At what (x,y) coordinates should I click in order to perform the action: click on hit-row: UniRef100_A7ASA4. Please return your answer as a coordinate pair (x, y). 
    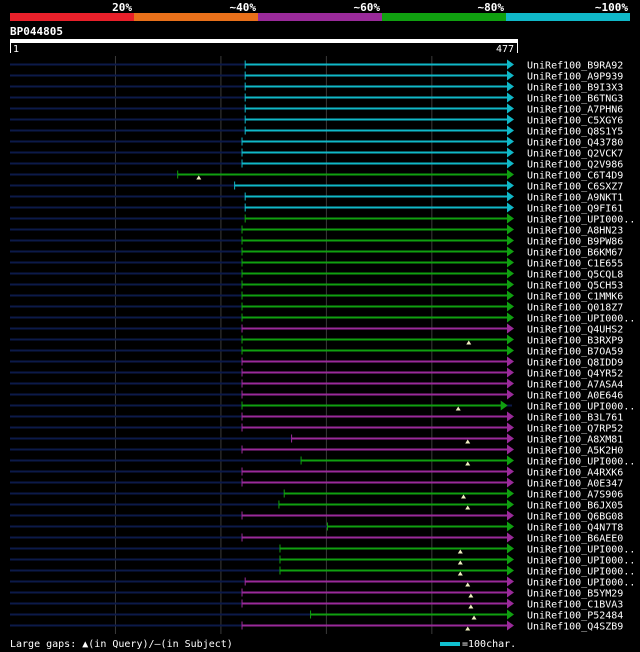
    Looking at the image, I should click on (316, 384).